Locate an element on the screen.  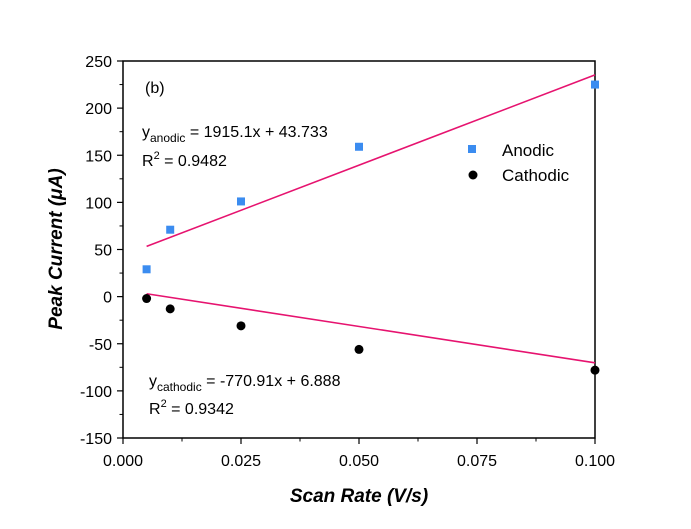
y-tick-label: 250 is located at coordinates (98, 62).